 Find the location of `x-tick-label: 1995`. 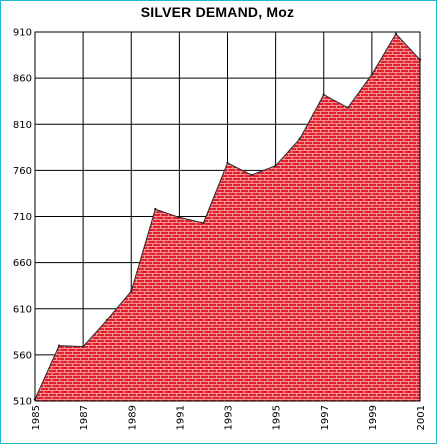

x-tick-label: 1995 is located at coordinates (277, 417).